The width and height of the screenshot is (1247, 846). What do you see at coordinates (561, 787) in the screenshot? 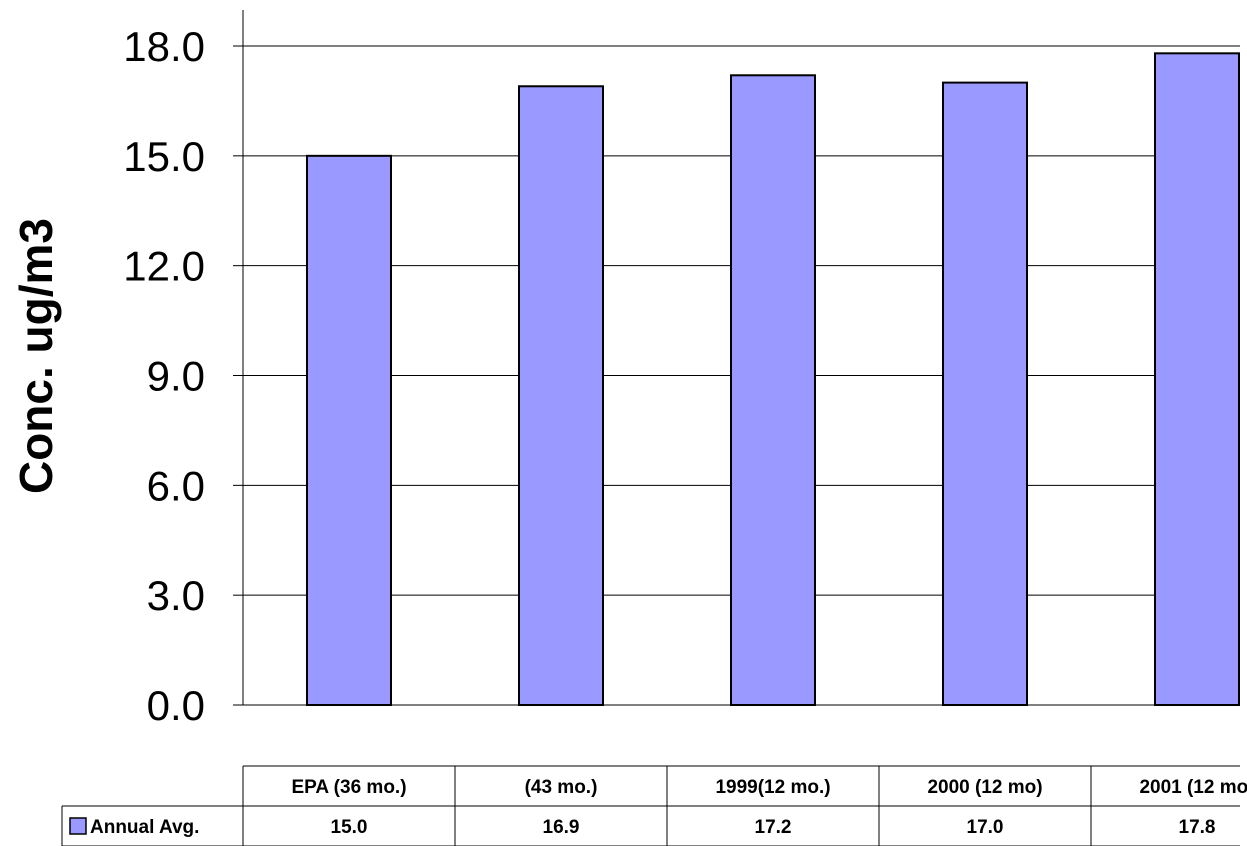
I see `category-label: (43 mo.)` at bounding box center [561, 787].